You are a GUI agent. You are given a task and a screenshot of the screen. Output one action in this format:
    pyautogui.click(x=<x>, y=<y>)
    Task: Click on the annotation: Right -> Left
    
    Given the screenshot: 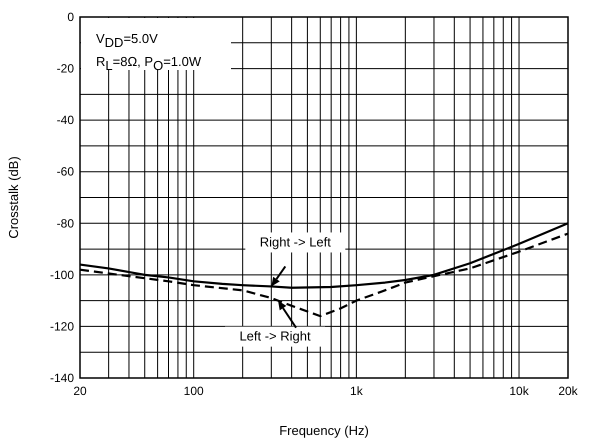 What is the action you would take?
    pyautogui.click(x=296, y=242)
    